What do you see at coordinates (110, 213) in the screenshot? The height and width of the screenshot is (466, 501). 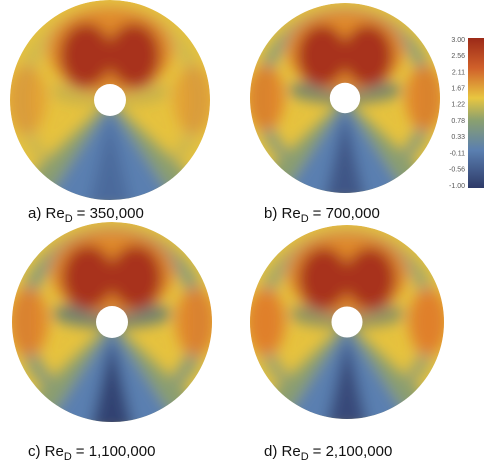 I see `caption-value: = 350,000` at bounding box center [110, 213].